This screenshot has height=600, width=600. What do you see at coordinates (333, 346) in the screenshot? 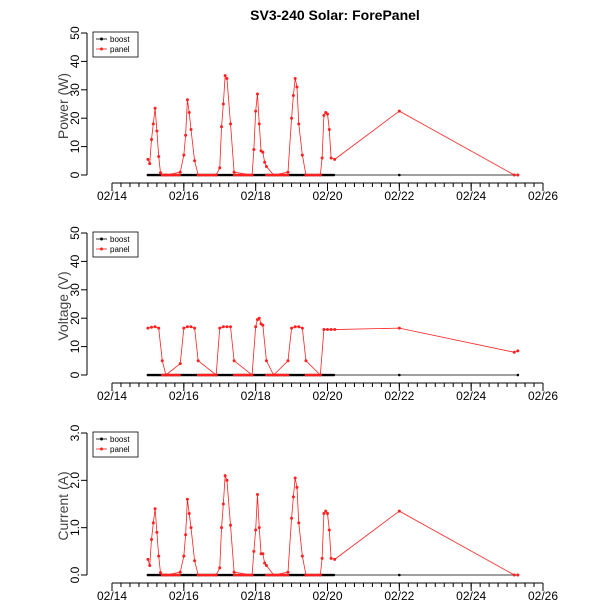
I see `series-line-panel` at bounding box center [333, 346].